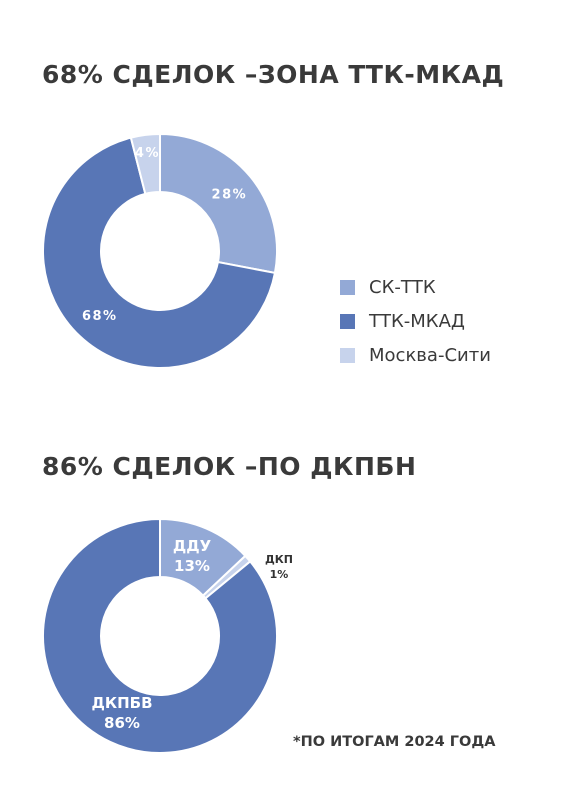 The height and width of the screenshot is (800, 586). I want to click on slice-label: ДКПБВ, so click(121, 703).